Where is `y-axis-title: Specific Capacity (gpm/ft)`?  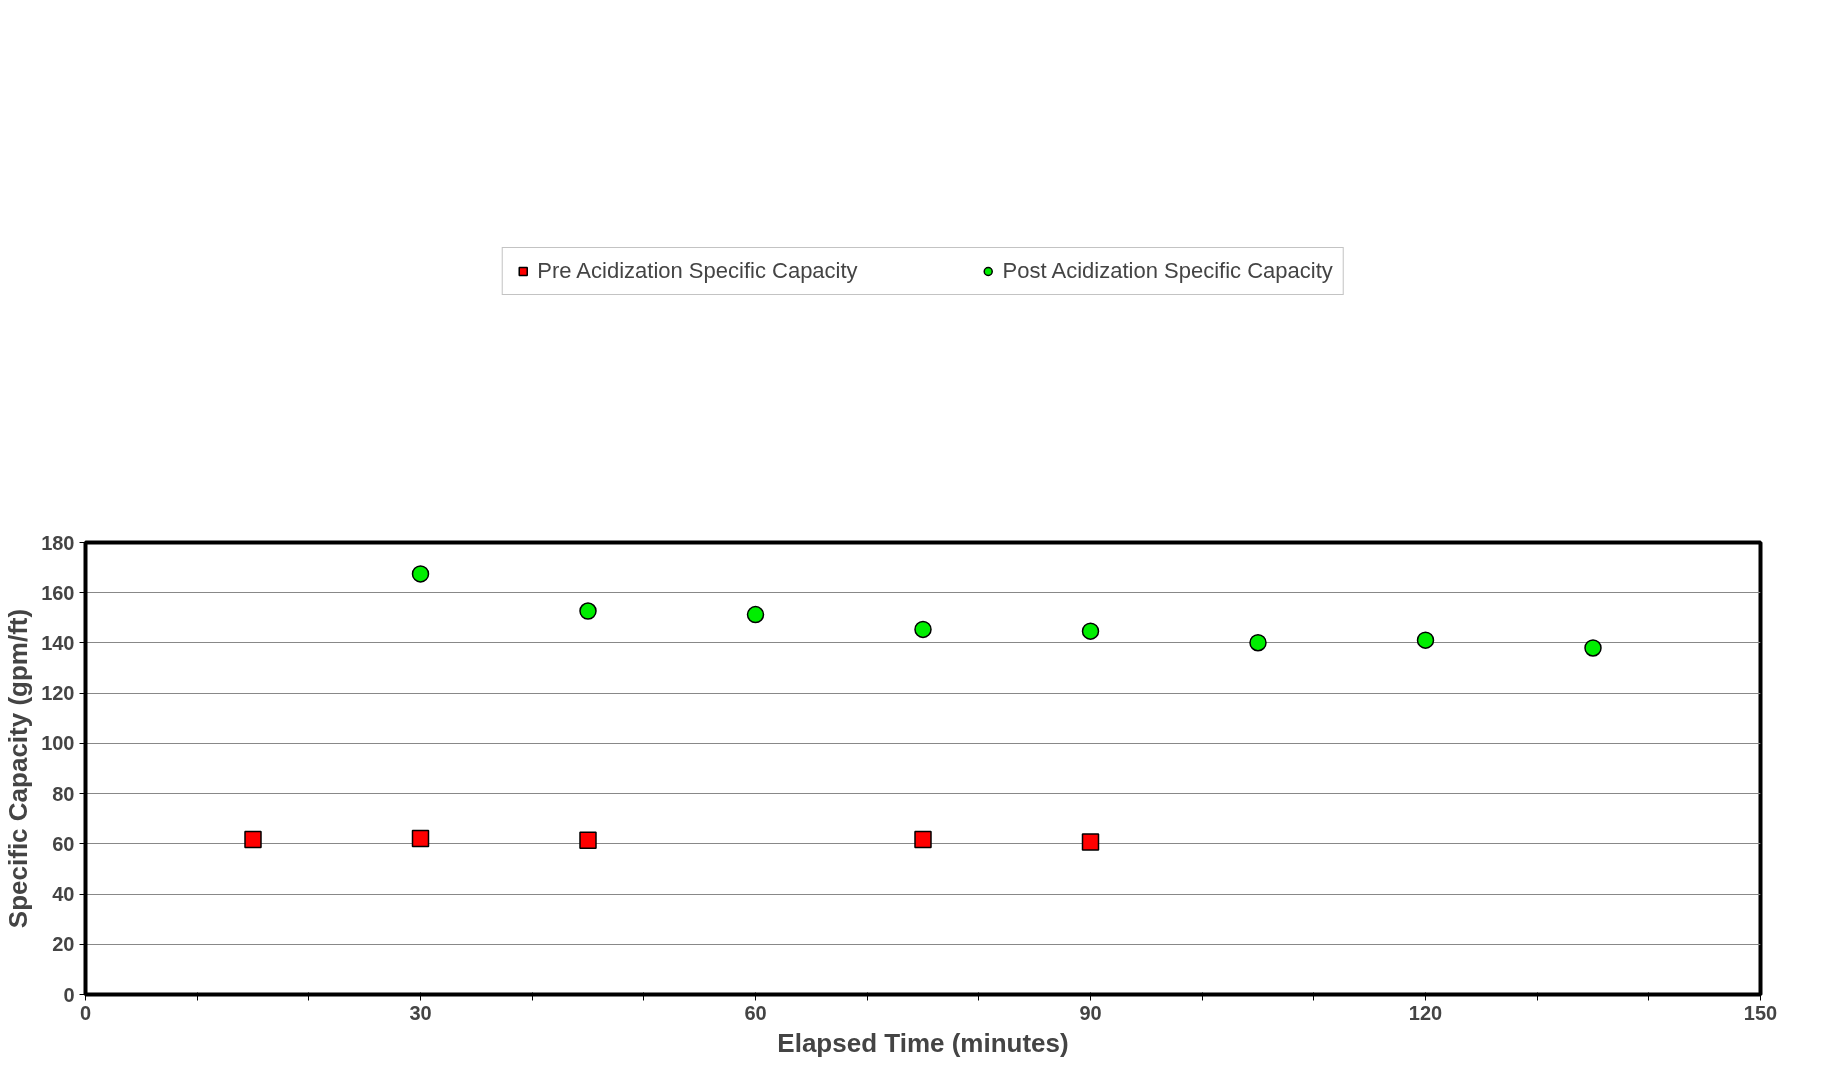 y-axis-title: Specific Capacity (gpm/ft) is located at coordinates (18, 768).